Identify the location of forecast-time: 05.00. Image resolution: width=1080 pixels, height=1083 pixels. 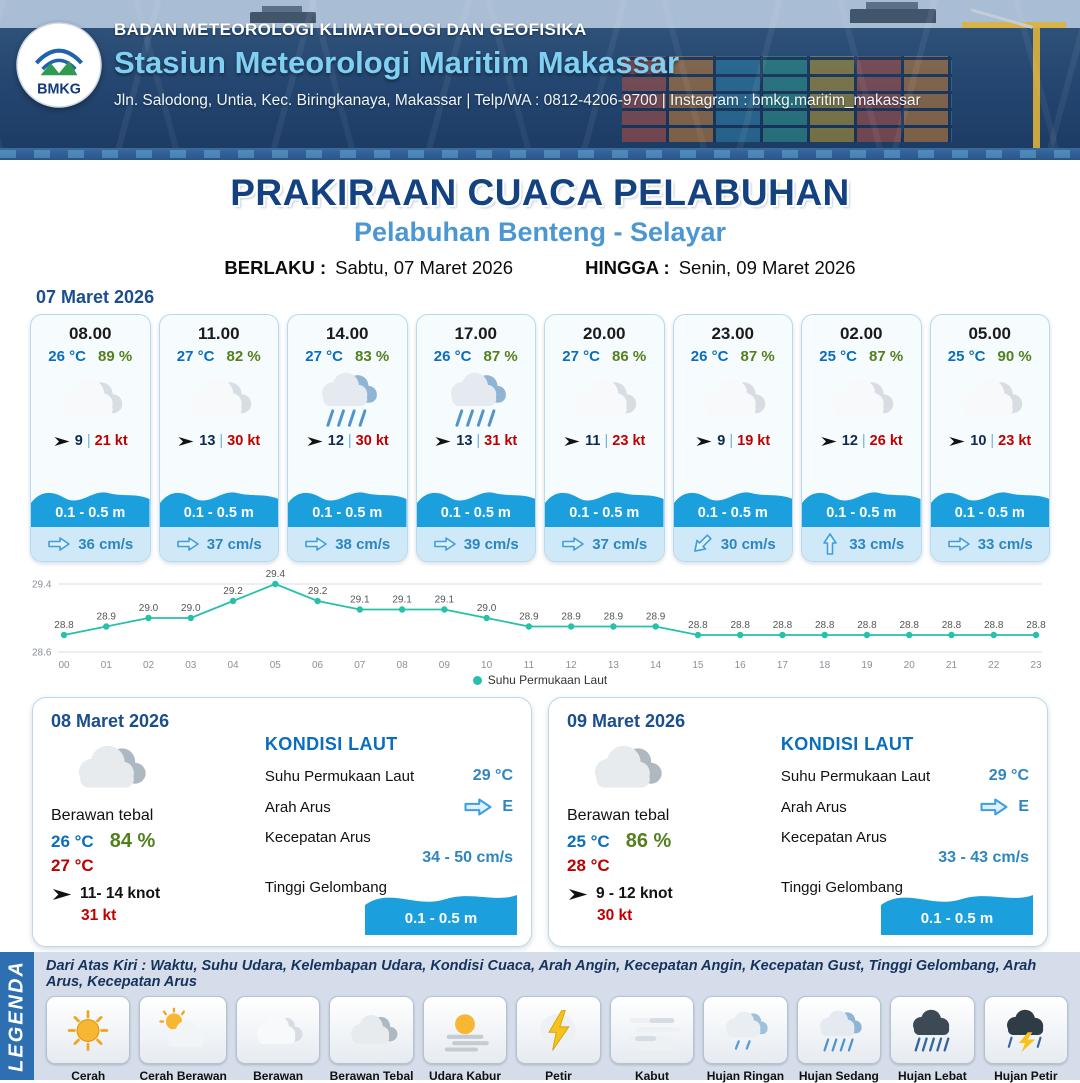
(990, 333).